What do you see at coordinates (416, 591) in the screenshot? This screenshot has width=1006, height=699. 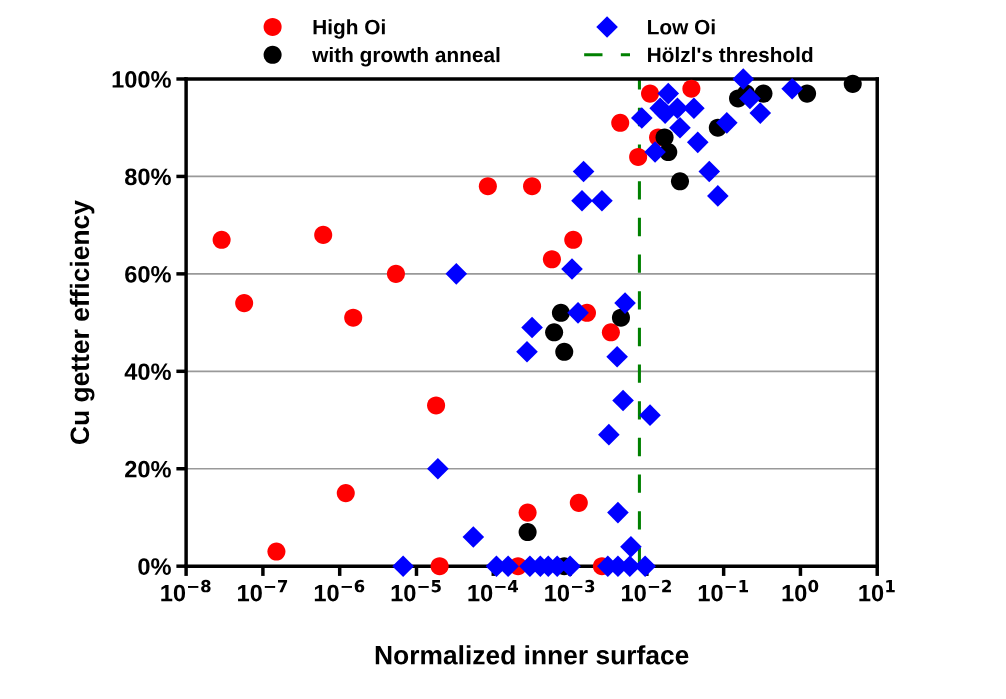 I see `x-tick-label: 10$^{−5}$` at bounding box center [416, 591].